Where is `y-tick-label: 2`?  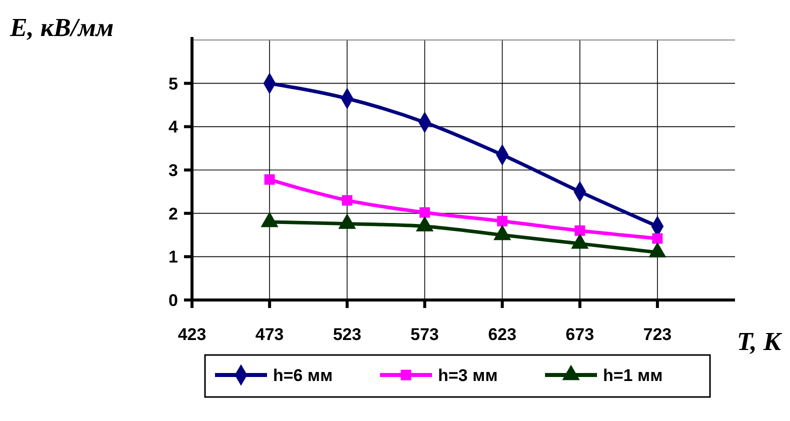 y-tick-label: 2 is located at coordinates (173, 214).